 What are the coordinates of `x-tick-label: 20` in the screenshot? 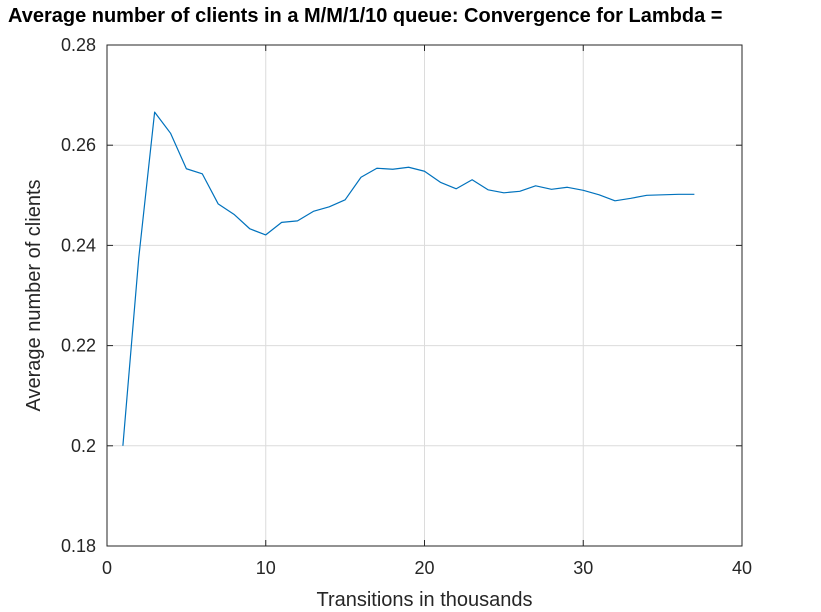 It's located at (424, 568).